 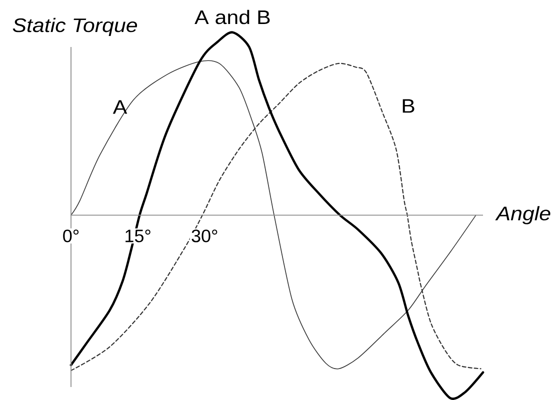 What do you see at coordinates (138, 236) in the screenshot?
I see `x-tick-label: 15°` at bounding box center [138, 236].